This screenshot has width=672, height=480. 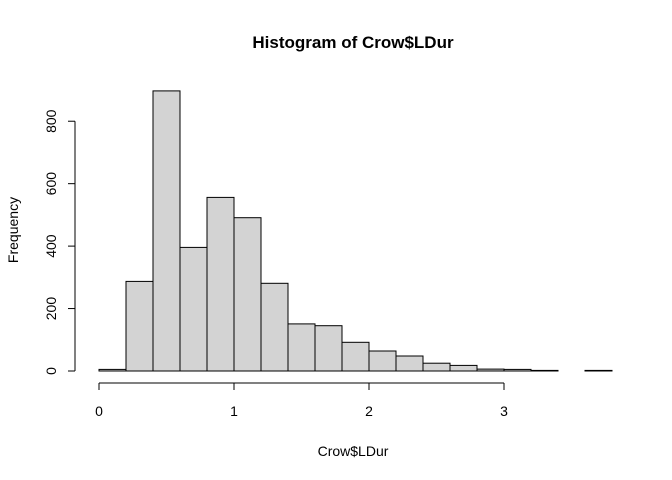 What do you see at coordinates (59, 242) in the screenshot?
I see `y-axis: 0 200 400 600 800` at bounding box center [59, 242].